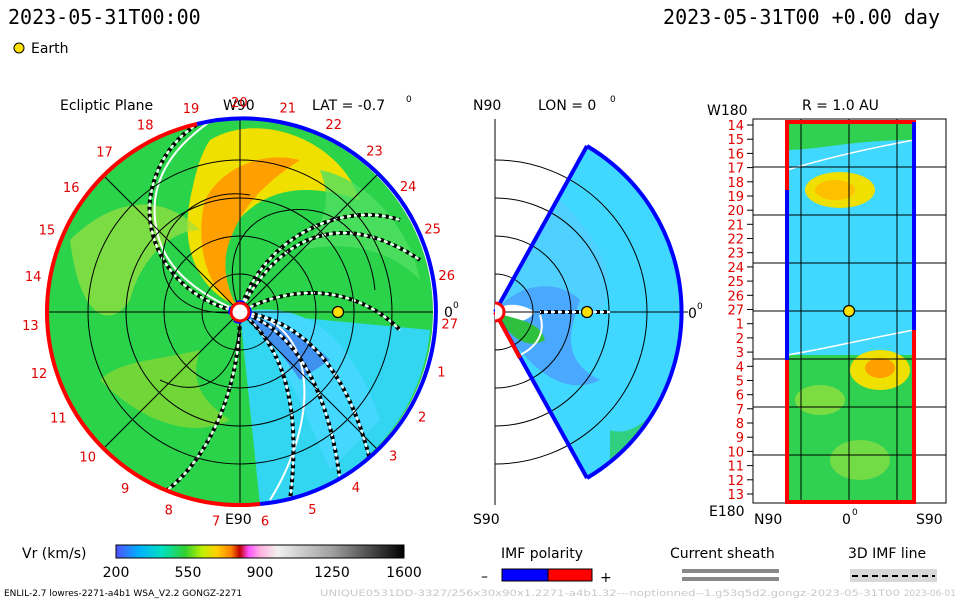 This screenshot has height=600, width=960. What do you see at coordinates (855, 513) in the screenshot?
I see `radial-x-zero-degree: 0` at bounding box center [855, 513].